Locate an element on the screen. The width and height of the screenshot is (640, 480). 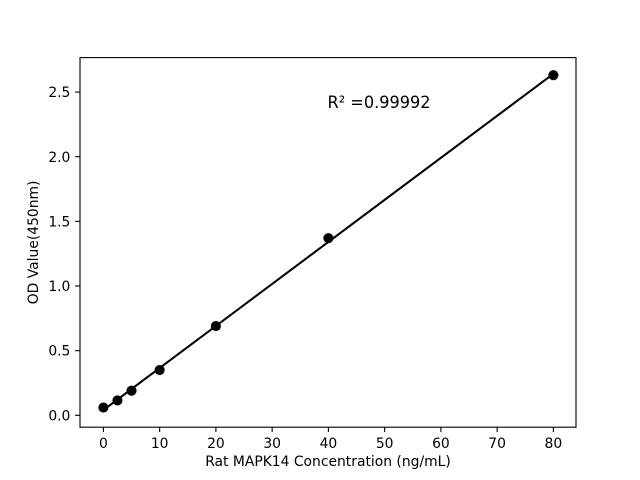
y-tick-label: 1.0 is located at coordinates (59, 287).